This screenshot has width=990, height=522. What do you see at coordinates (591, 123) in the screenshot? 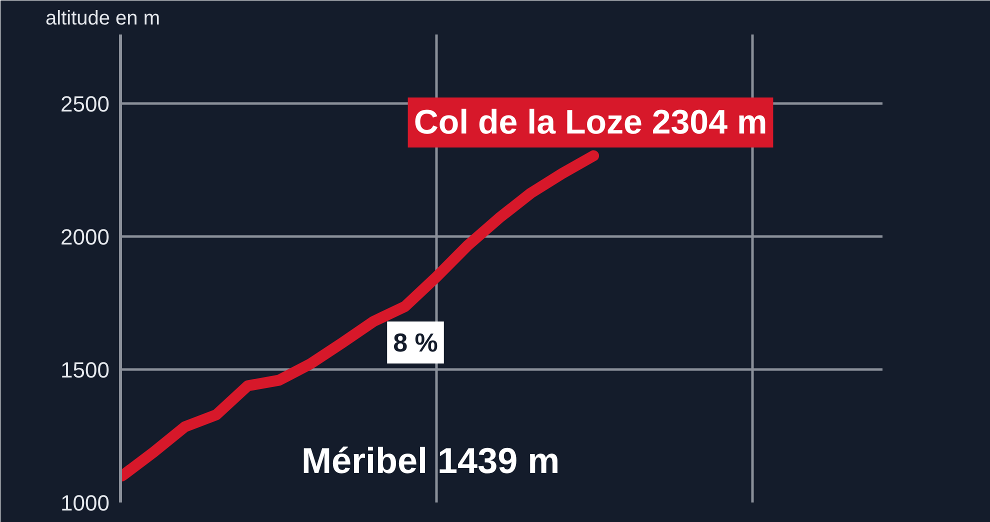
I see `annotation: Col de la Loze 2304 m` at bounding box center [591, 123].